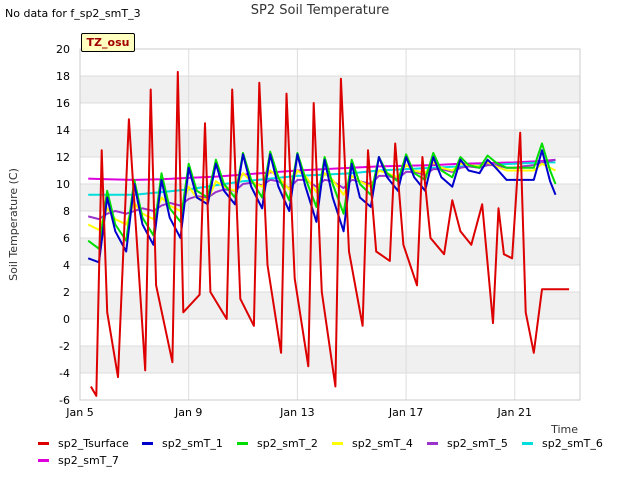 This screenshot has width=640, height=480. I want to click on y-tick-label: 18, so click(63, 76).